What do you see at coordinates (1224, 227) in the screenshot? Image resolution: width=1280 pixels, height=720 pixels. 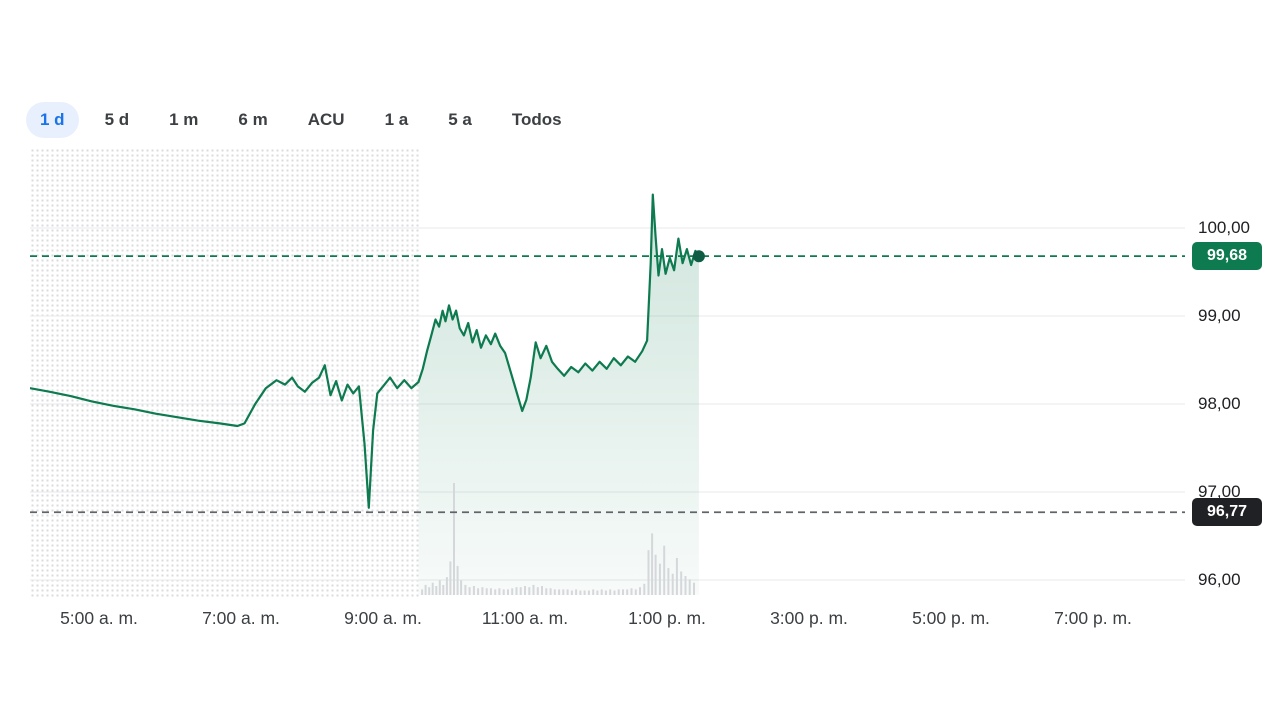 I see `y-axis-label-100: 100,00` at bounding box center [1224, 227].